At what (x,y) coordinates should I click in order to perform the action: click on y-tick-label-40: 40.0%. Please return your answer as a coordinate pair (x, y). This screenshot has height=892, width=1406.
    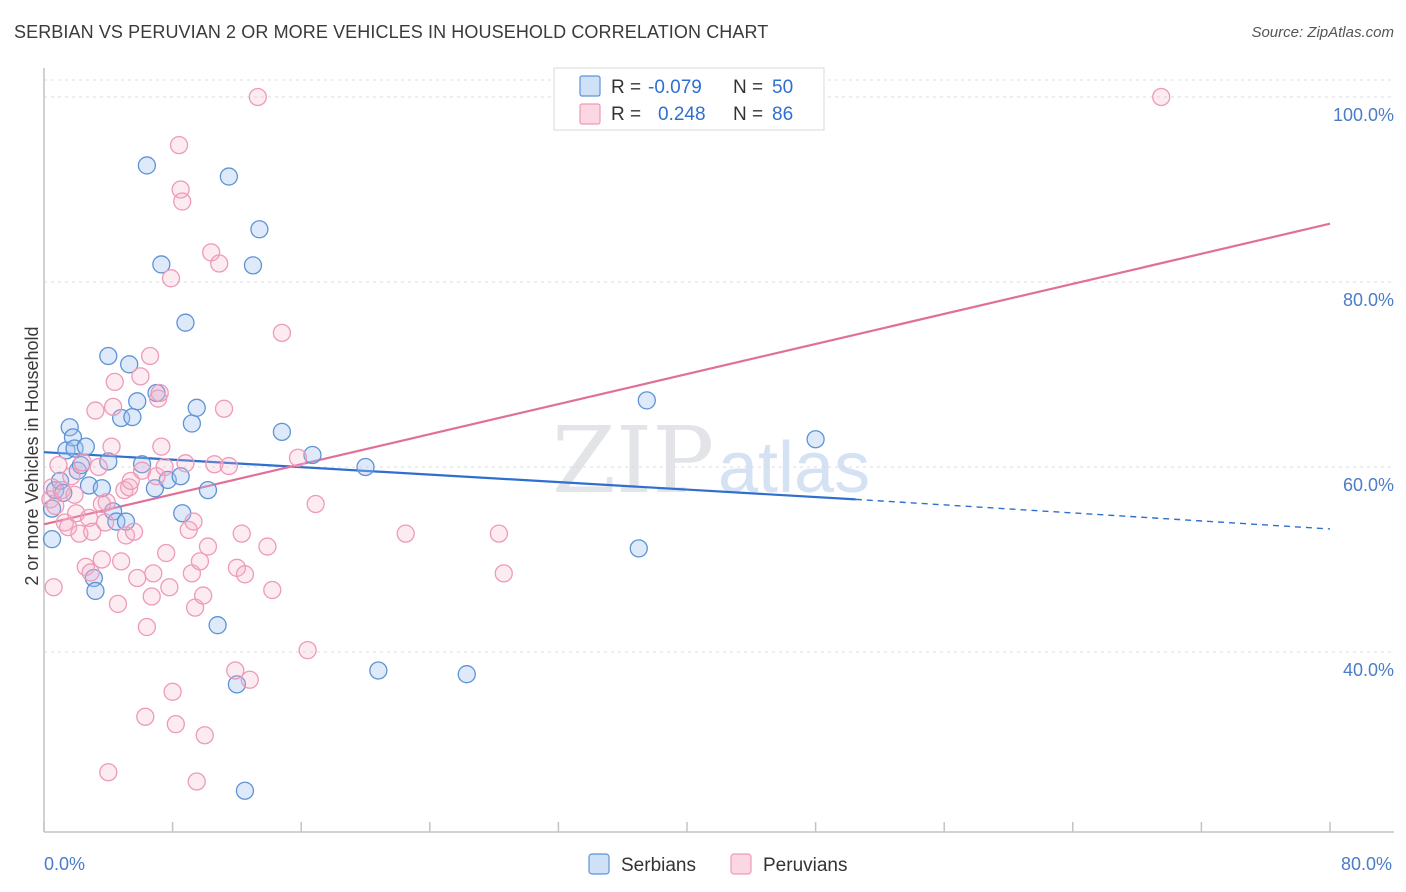
    Looking at the image, I should click on (1368, 670).